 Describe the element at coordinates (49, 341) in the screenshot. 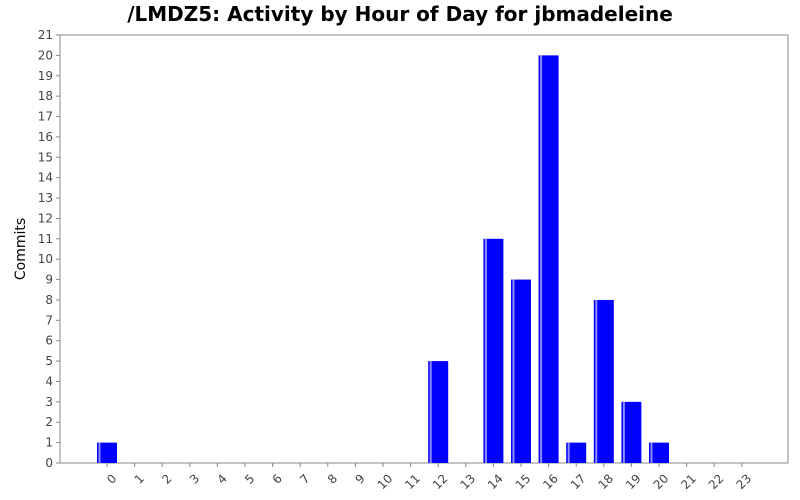

I see `y-tick-label: 6` at that location.